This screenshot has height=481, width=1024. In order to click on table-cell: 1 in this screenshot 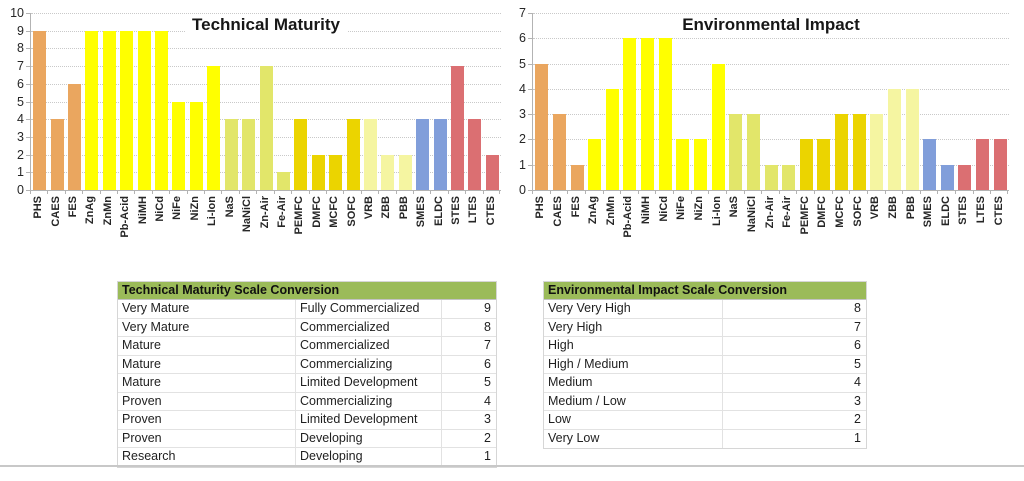, I will do `click(857, 437)`.